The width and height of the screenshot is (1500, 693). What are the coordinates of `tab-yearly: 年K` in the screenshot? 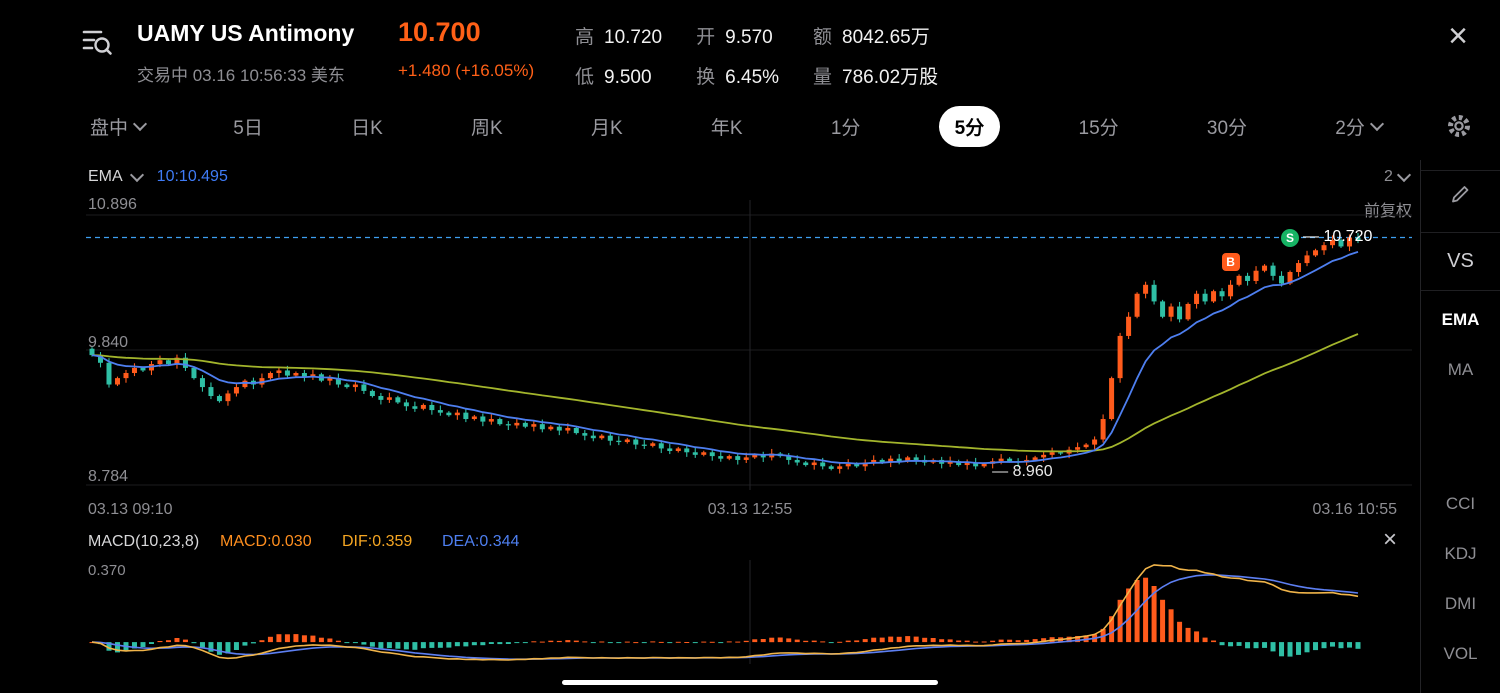 It's located at (726, 128).